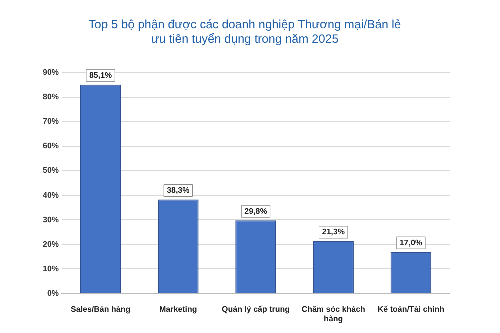 Image resolution: width=500 pixels, height=333 pixels. I want to click on text: ưu tiên tuyển dụng trong năm 2025, so click(245, 39).